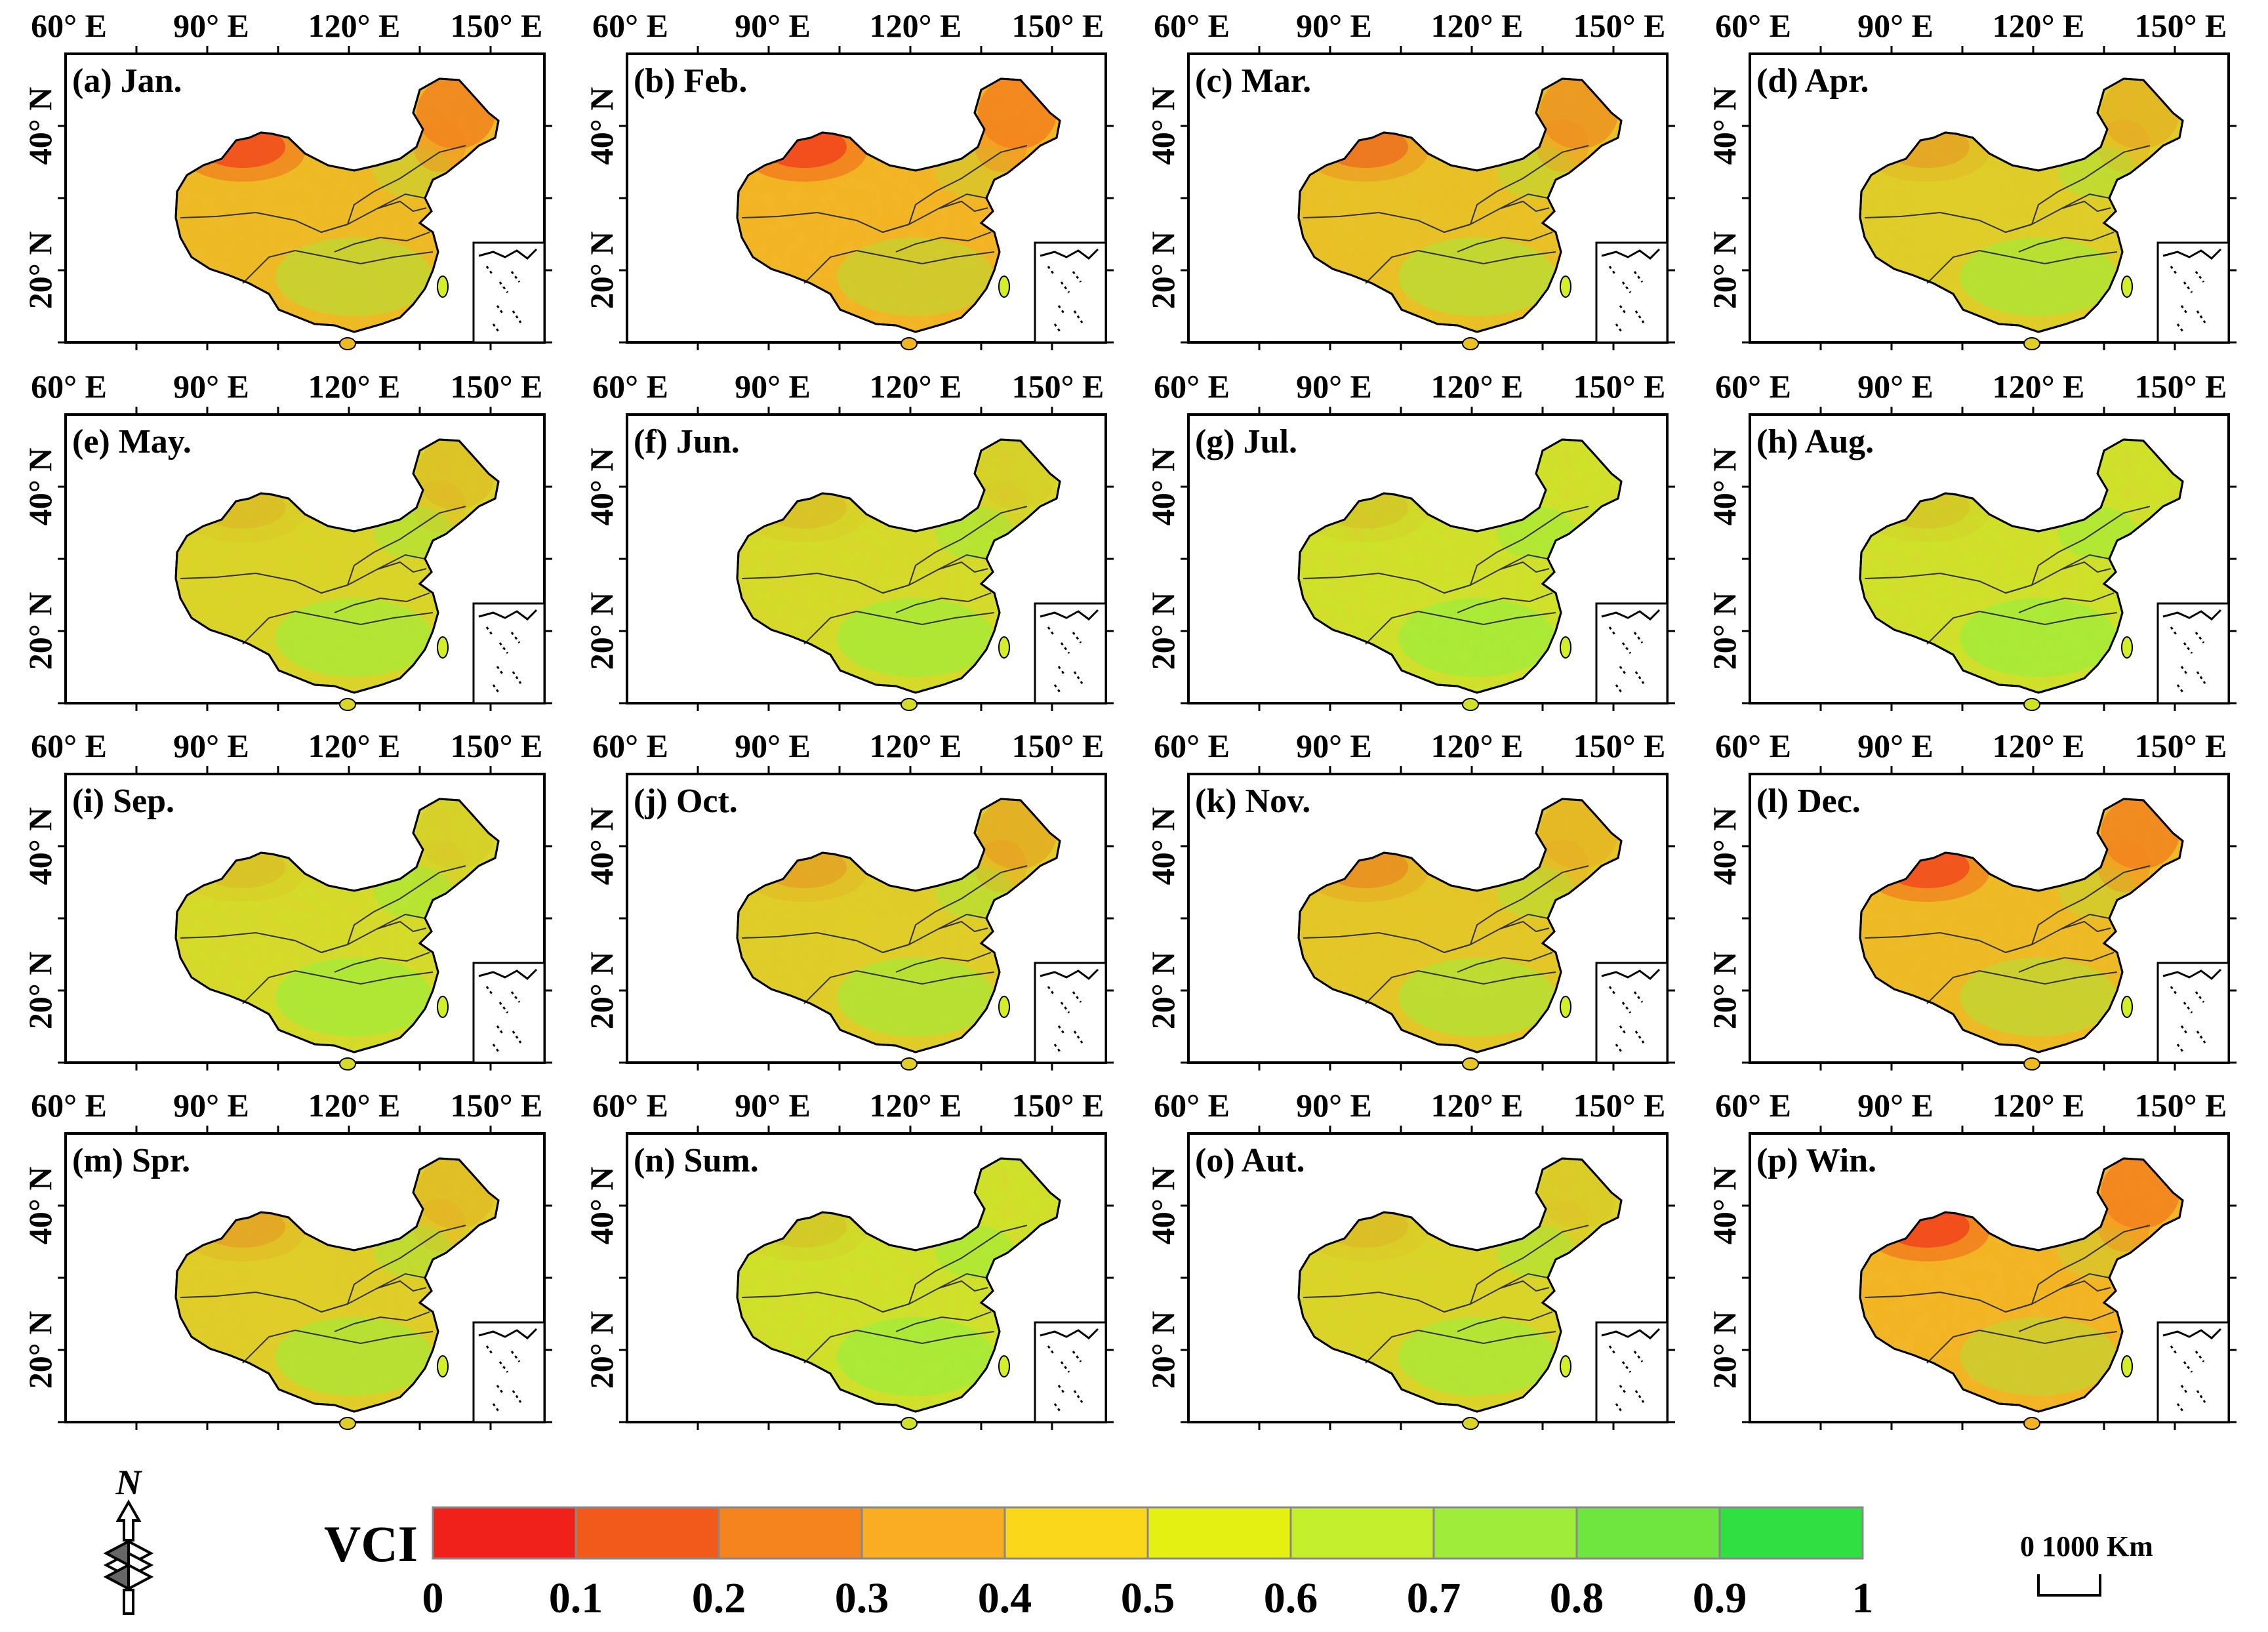 The image size is (2268, 1632). I want to click on vci-legend: VCI 0 0.1 0.2 0.3 0.4 0.5 0.6 0.7 0.8 0.9 1, so click(1099, 1564).